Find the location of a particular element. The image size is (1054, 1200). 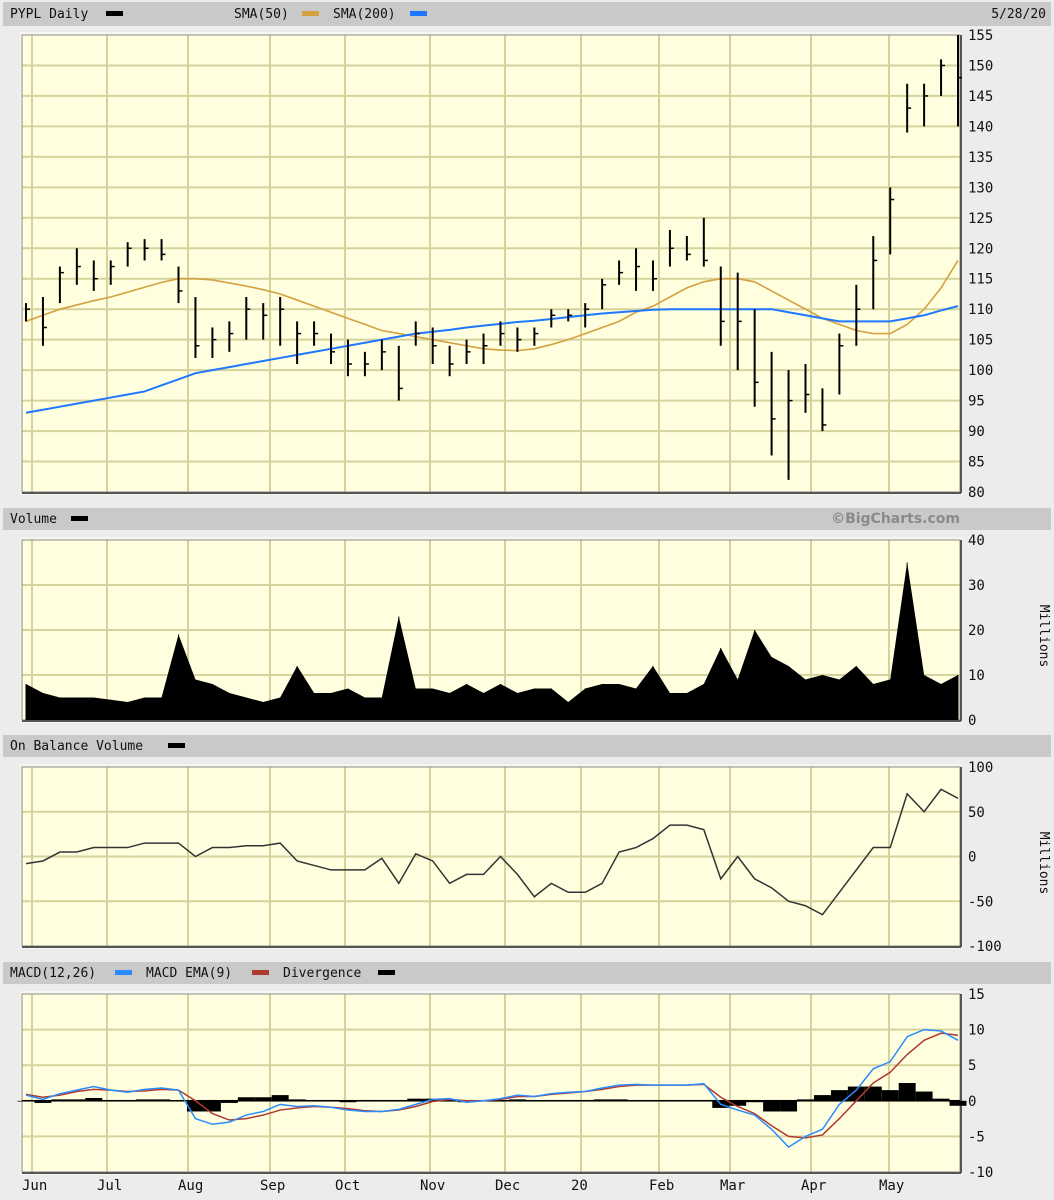

sma200-legend-label: SMA(200) is located at coordinates (364, 14).